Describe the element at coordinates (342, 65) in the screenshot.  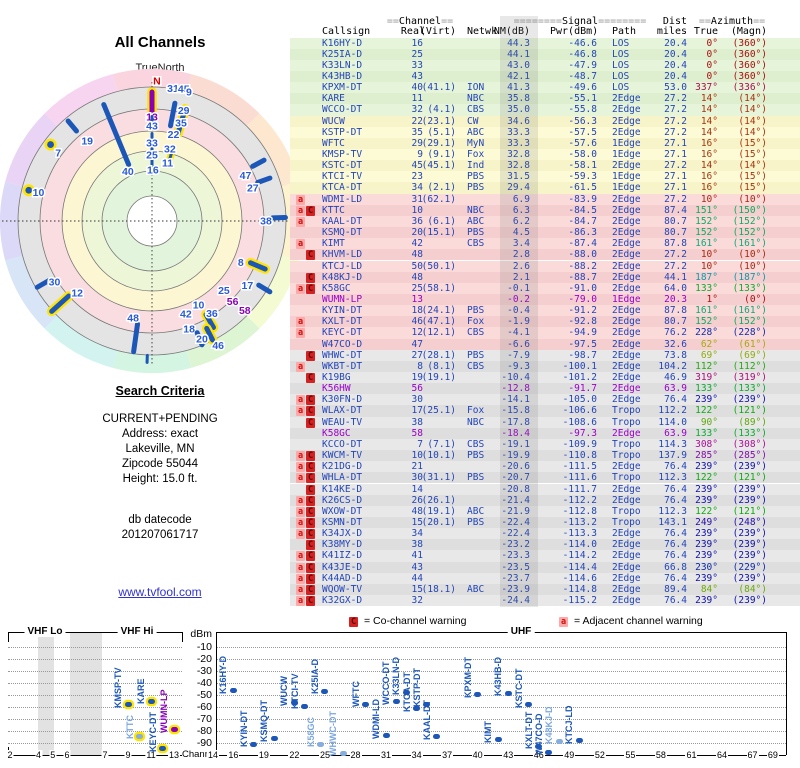
I see `table-cell: K33LN-D` at that location.